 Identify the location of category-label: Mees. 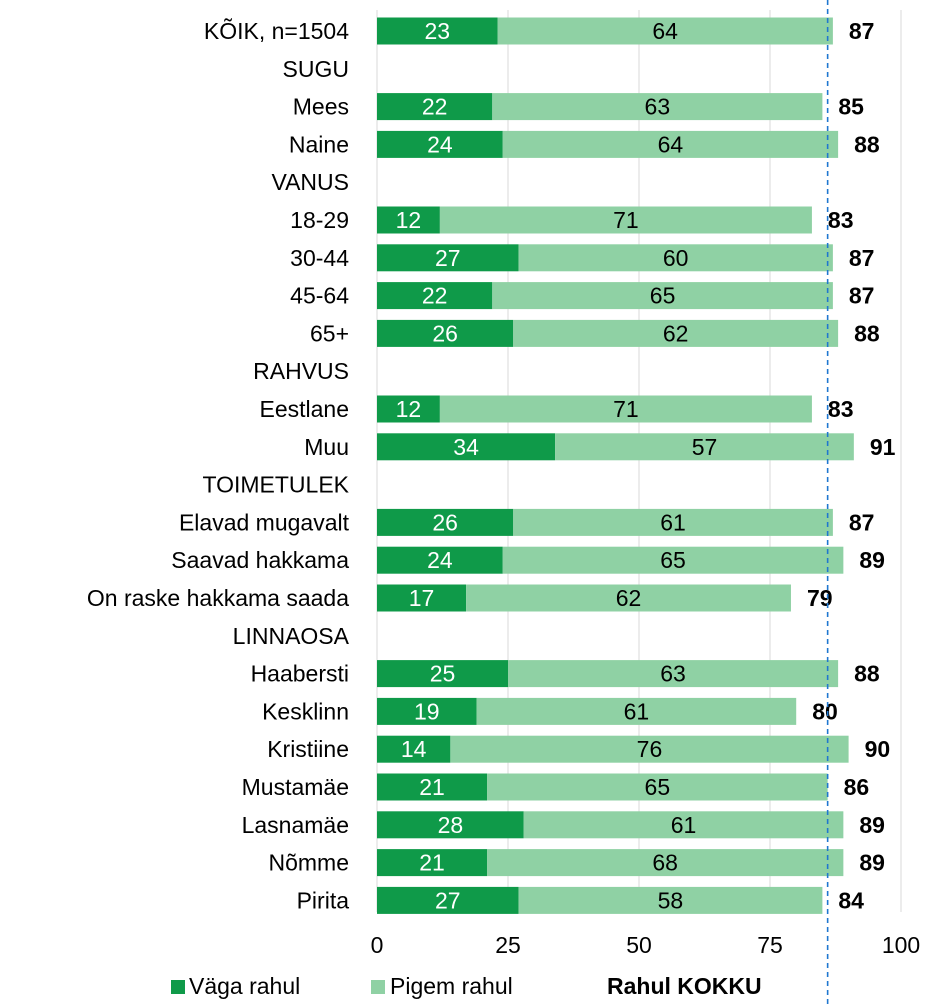
(321, 107).